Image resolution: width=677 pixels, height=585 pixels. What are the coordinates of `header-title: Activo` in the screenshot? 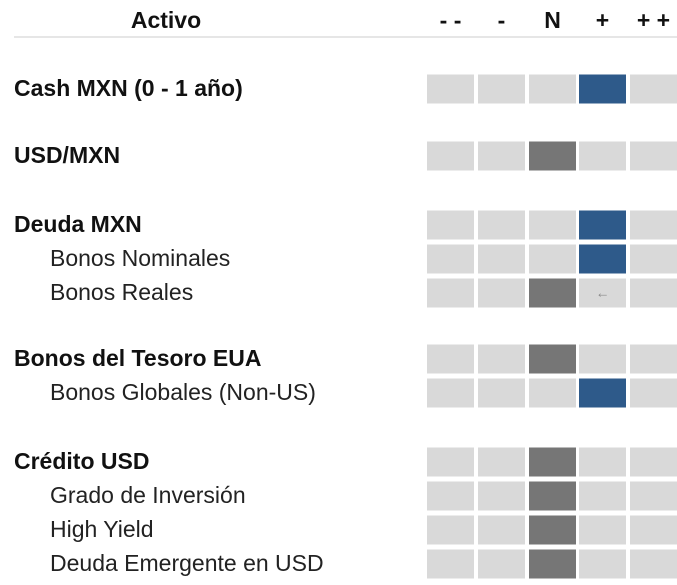 It's located at (166, 20).